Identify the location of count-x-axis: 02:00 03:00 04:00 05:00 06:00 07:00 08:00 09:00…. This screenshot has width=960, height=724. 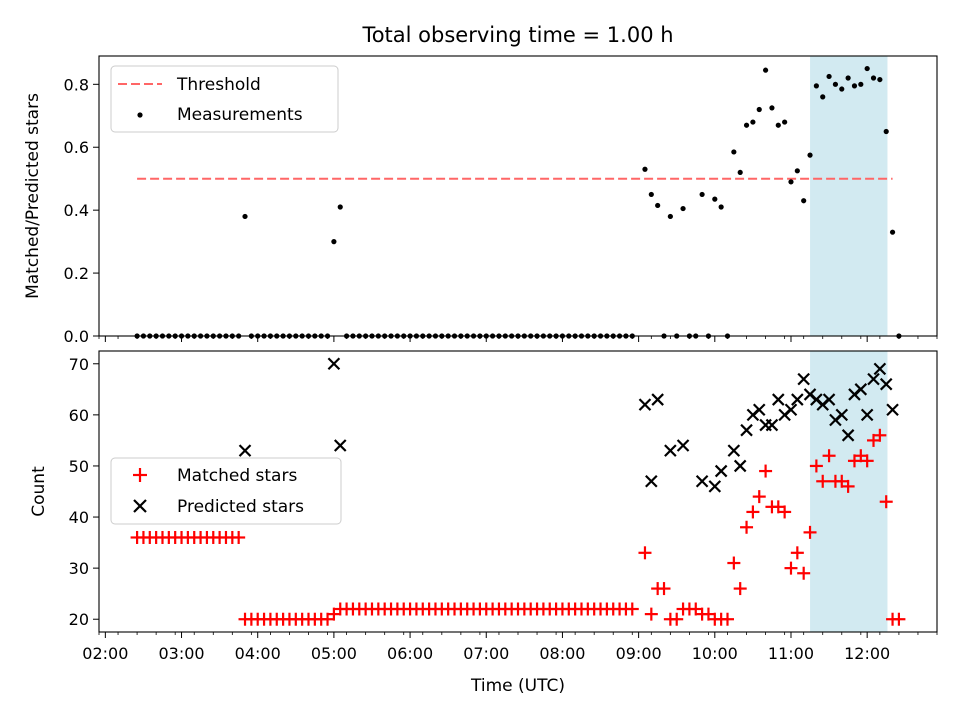
(510, 647).